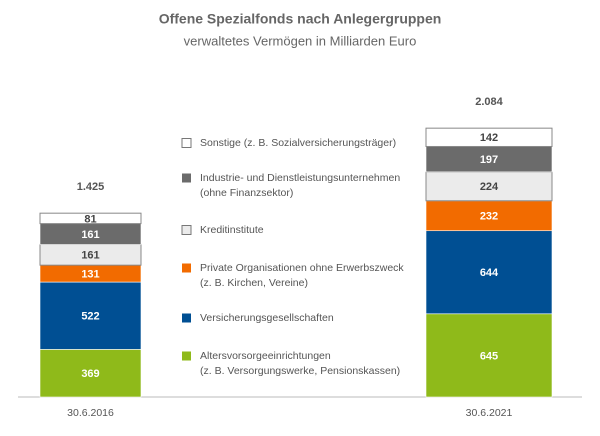 This screenshot has width=600, height=436. I want to click on value-label: 142, so click(489, 138).